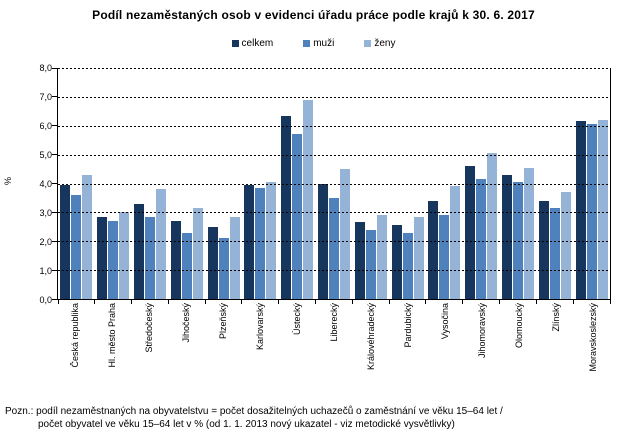  I want to click on y-tick-label: 1,0, so click(45, 271).